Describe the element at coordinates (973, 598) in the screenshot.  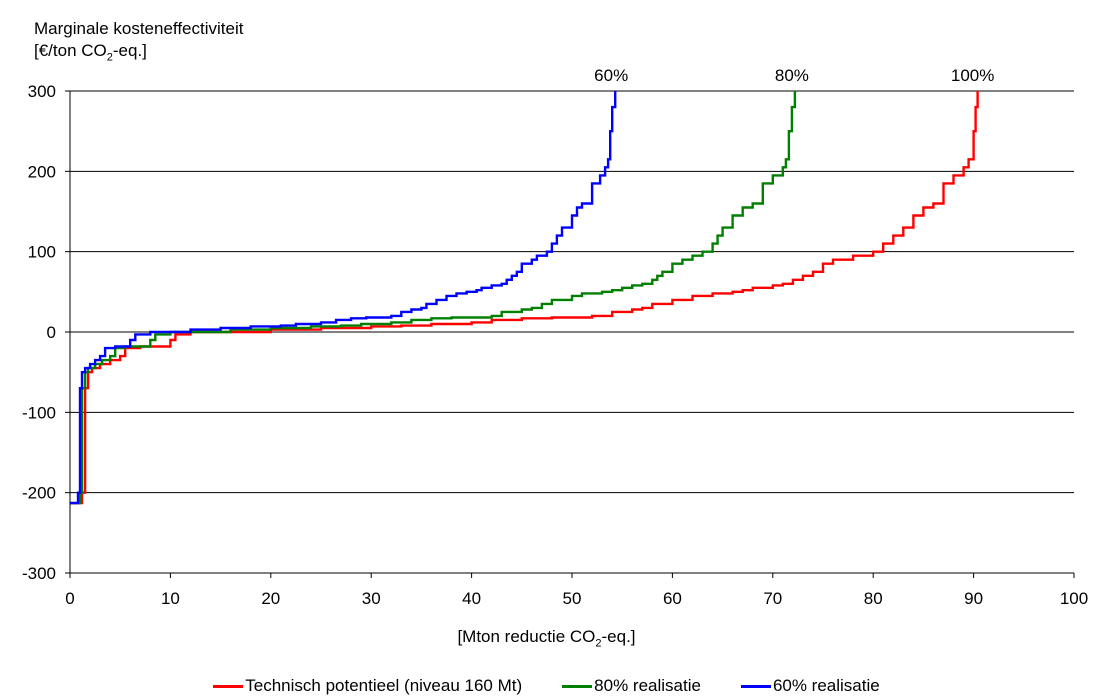
I see `x-tick-label: 90` at that location.